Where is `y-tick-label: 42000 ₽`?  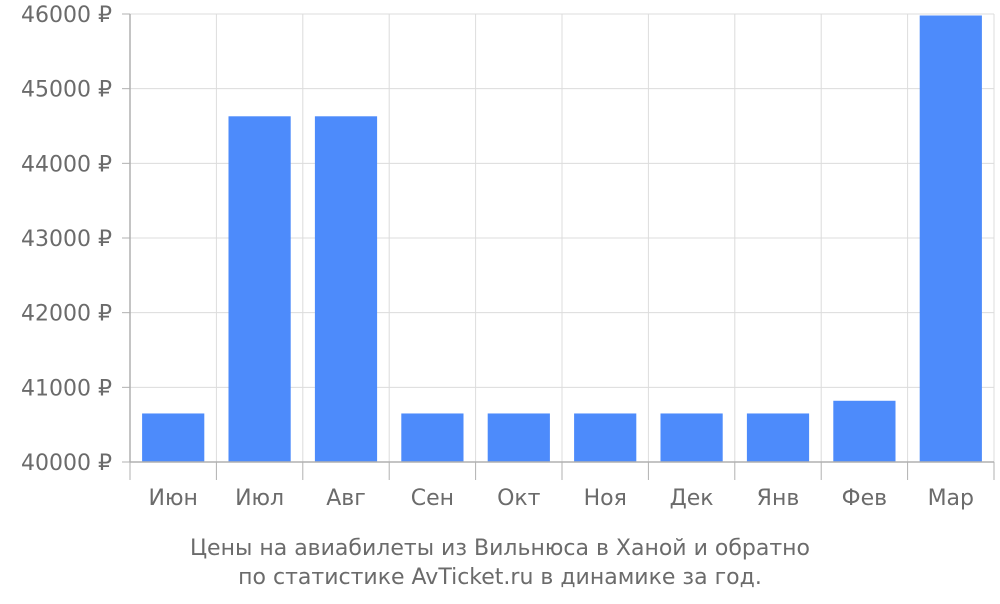
y-tick-label: 42000 ₽ is located at coordinates (66, 314).